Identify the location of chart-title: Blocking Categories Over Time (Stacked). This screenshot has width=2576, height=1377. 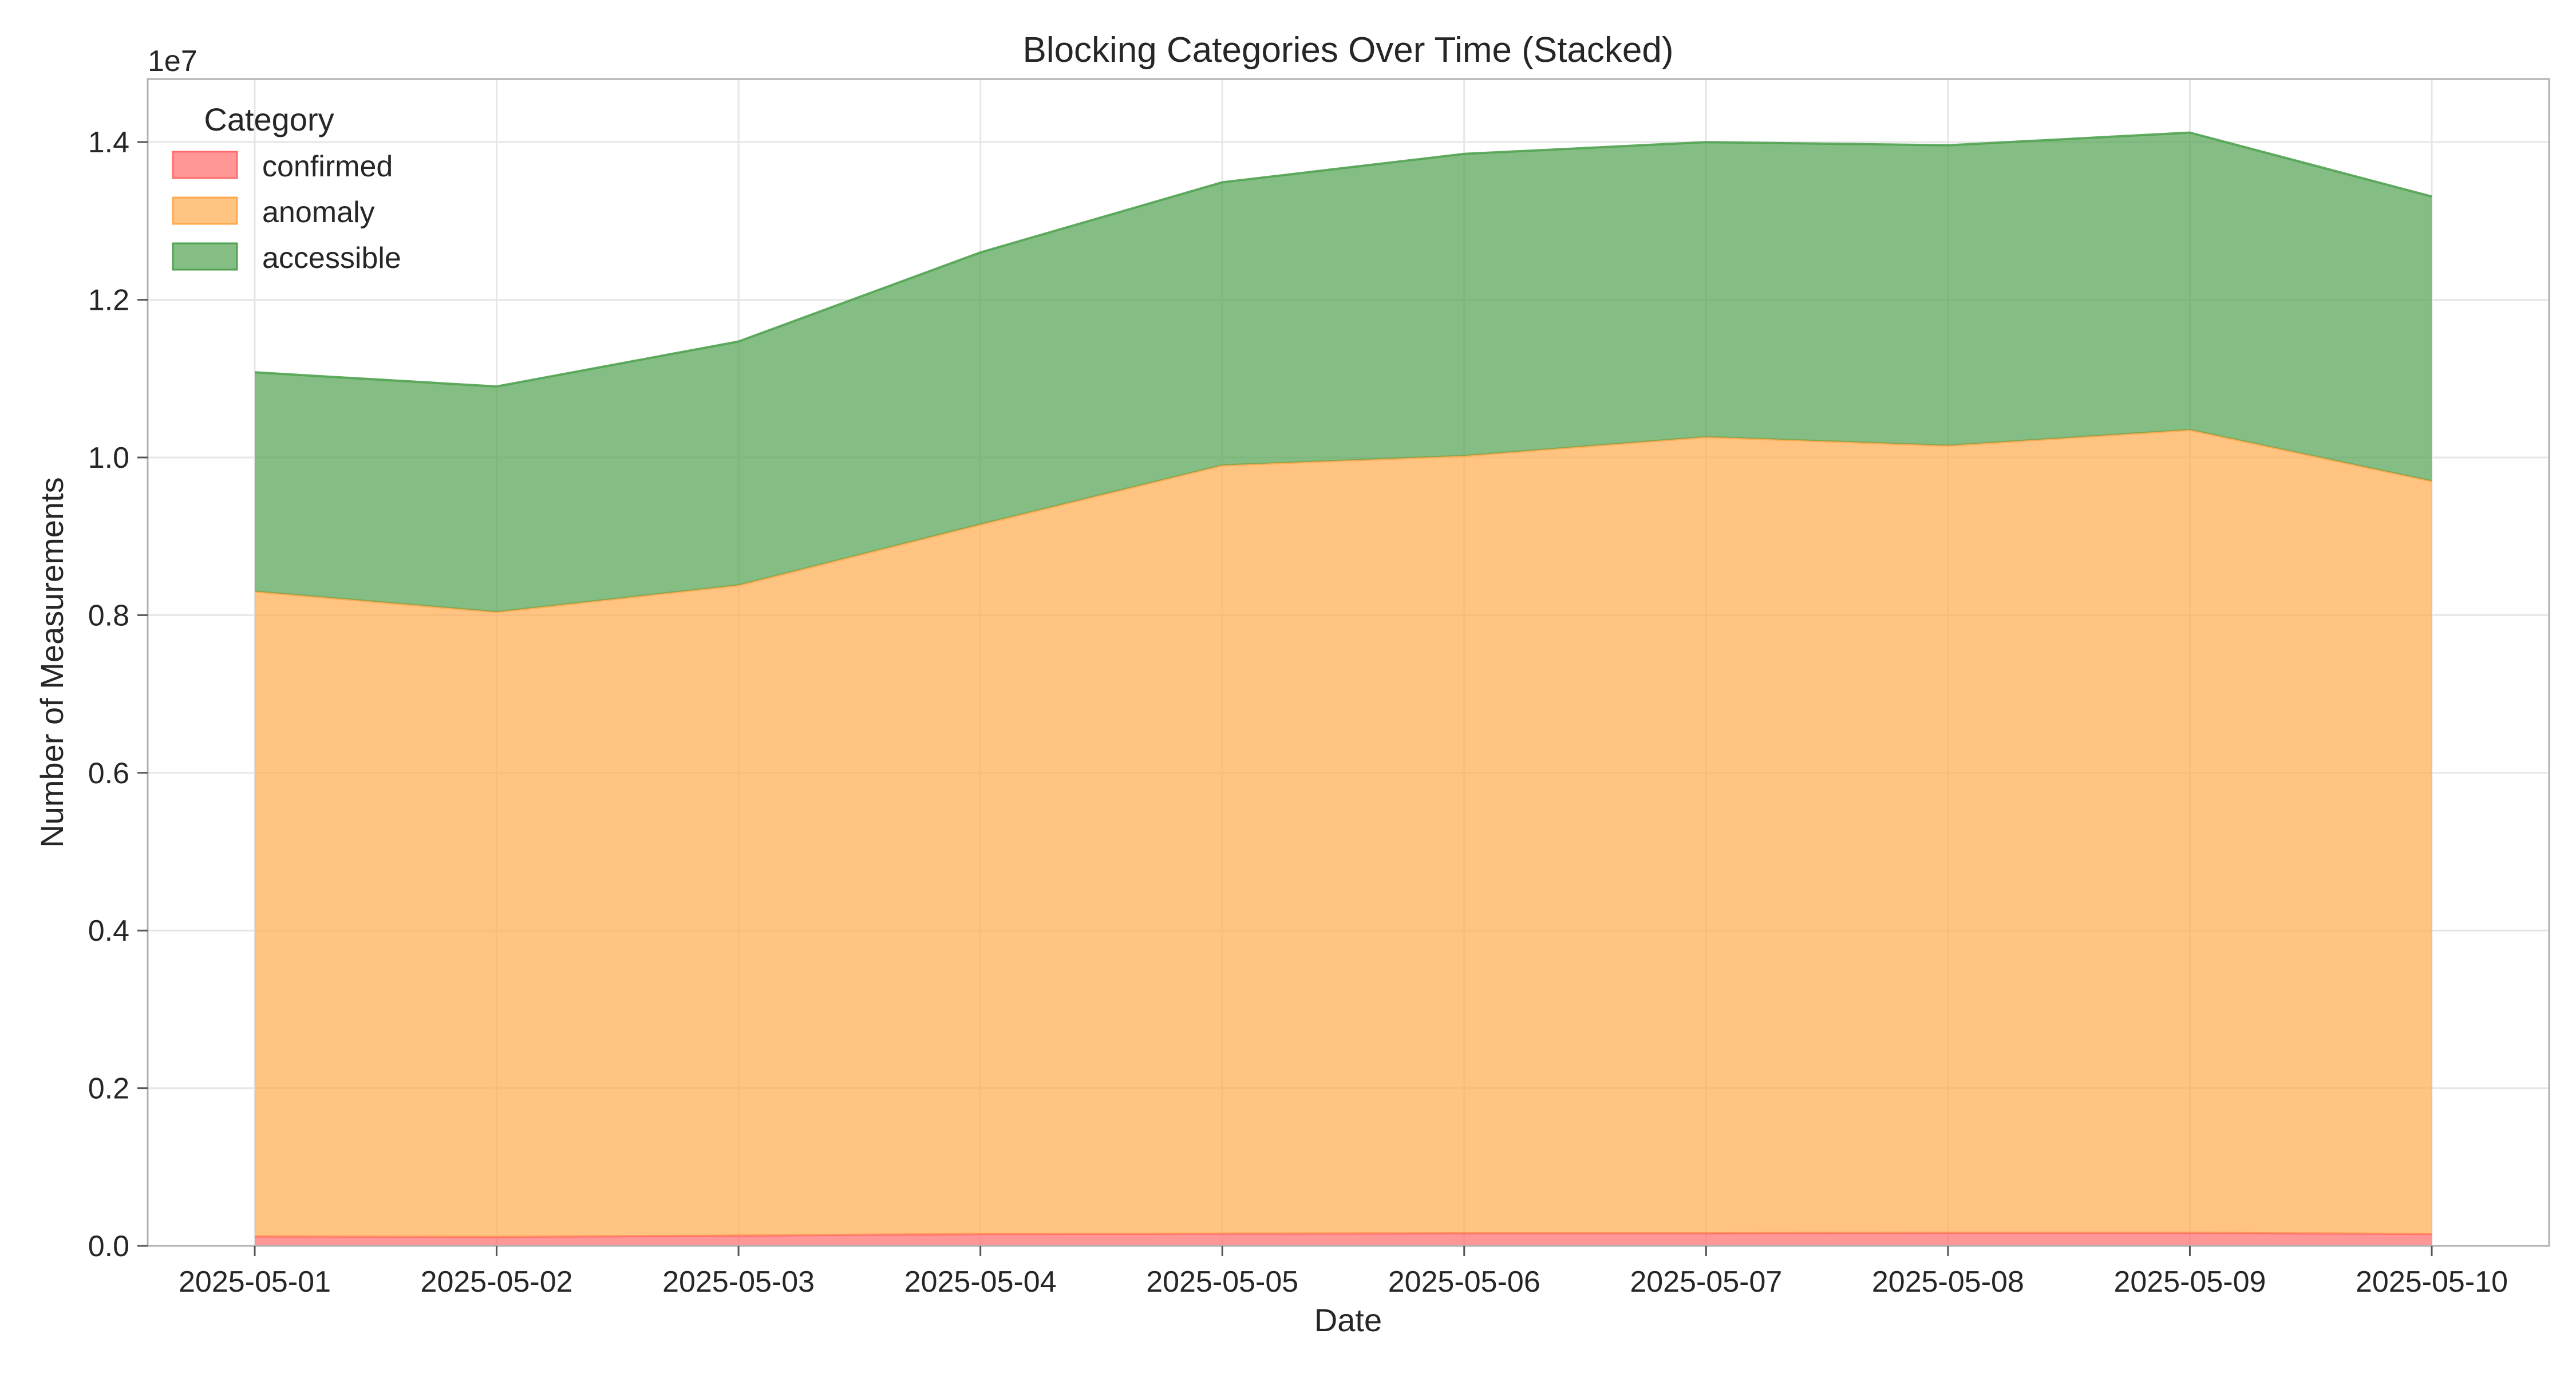
(1347, 50).